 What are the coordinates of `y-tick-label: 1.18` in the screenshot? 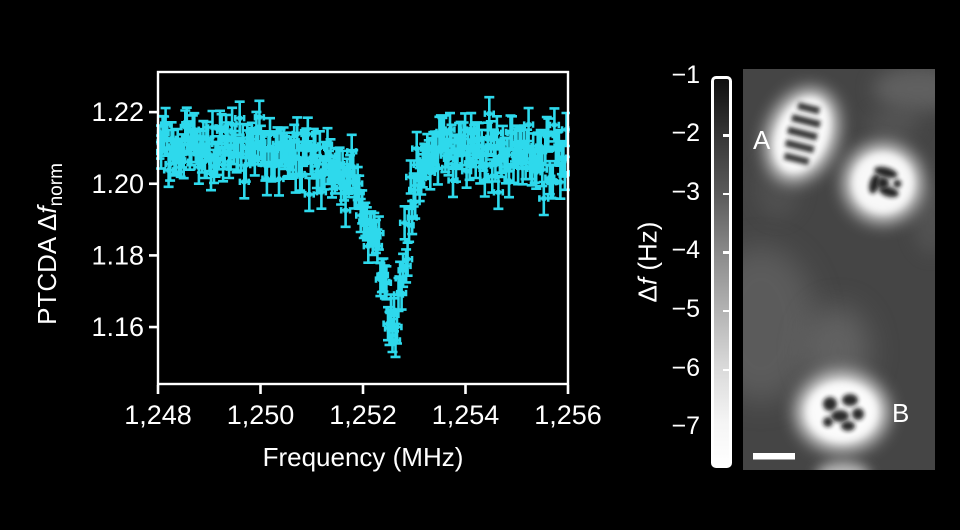 It's located at (117, 255).